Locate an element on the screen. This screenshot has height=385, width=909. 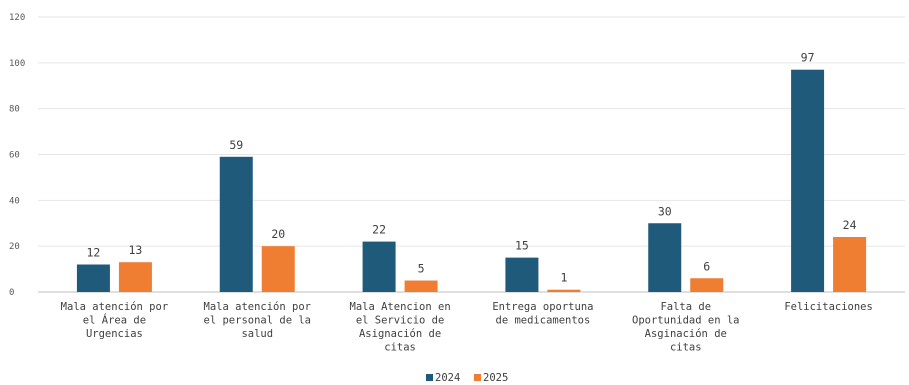
data-label: 20 is located at coordinates (278, 234).